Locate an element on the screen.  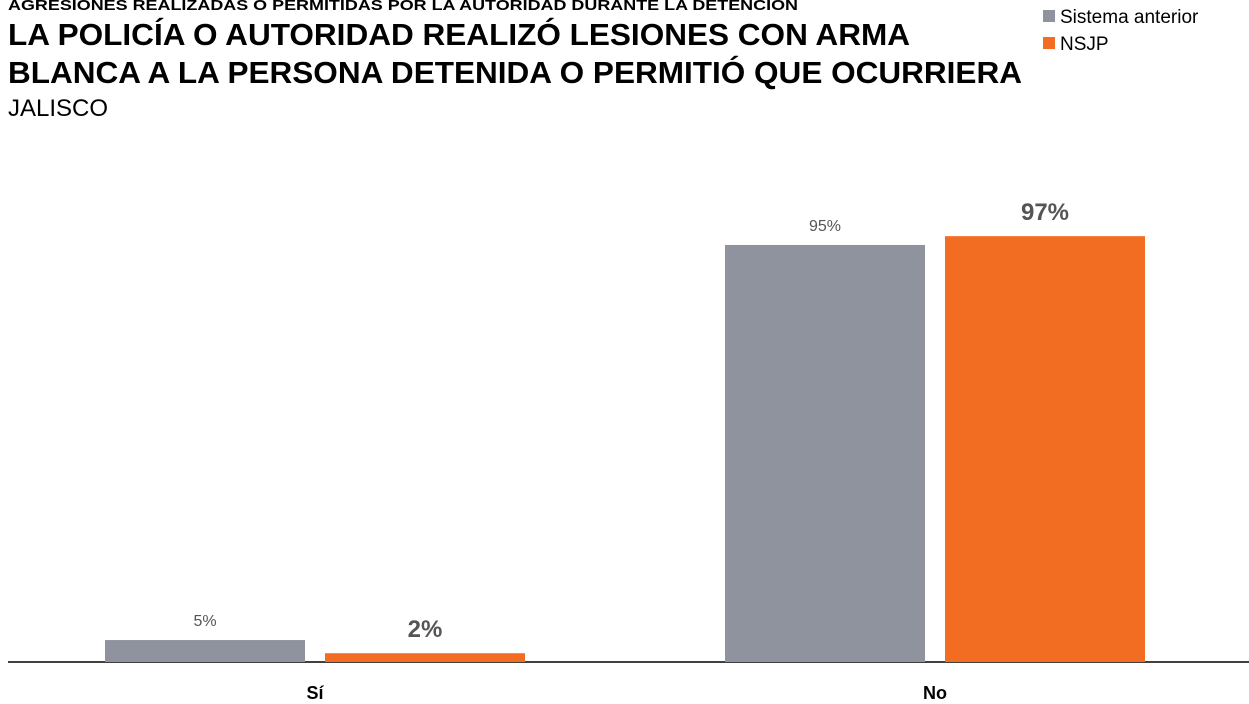
chart-region: JALISCO is located at coordinates (58, 108).